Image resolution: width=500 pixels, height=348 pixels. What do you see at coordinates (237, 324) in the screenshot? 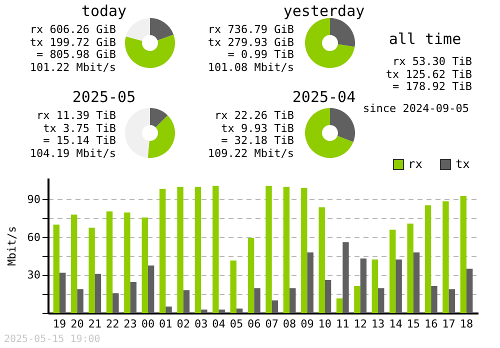
I see `x-tick-label: 05` at bounding box center [237, 324].